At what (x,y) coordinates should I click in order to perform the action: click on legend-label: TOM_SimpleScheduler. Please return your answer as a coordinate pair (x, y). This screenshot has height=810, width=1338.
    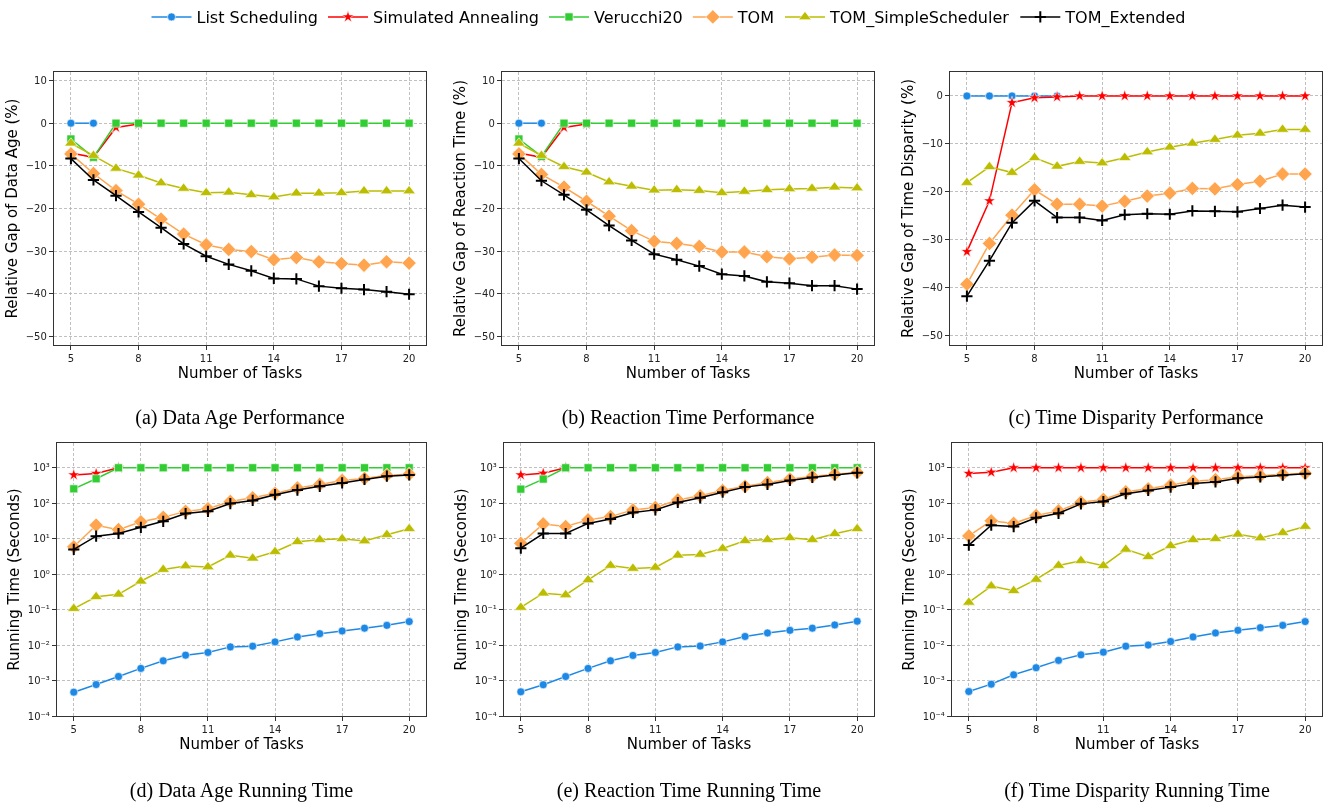
    Looking at the image, I should click on (919, 18).